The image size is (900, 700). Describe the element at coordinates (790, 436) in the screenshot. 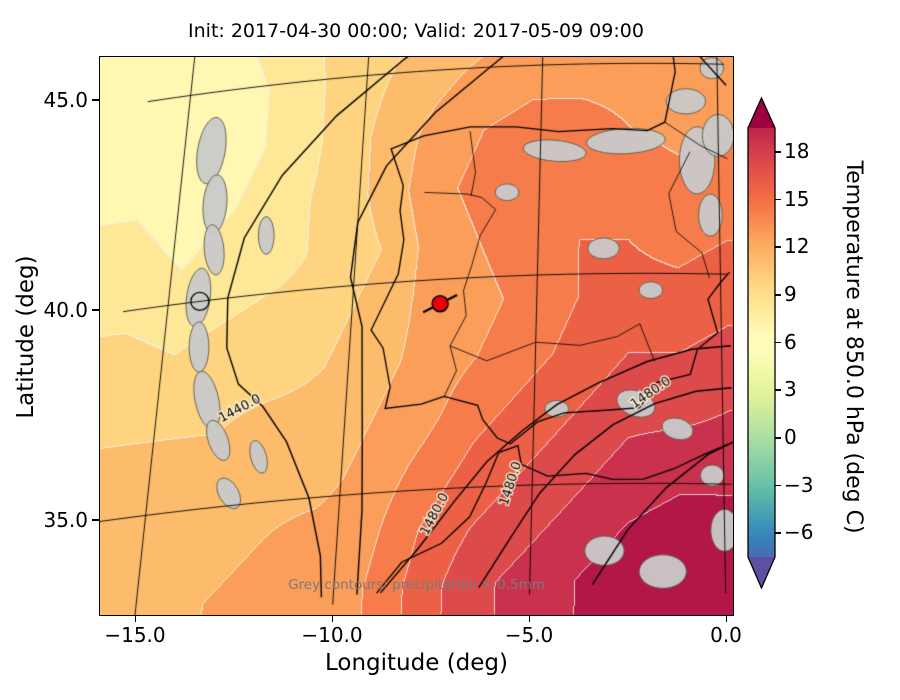

I see `colorbar-tick-label: 0` at that location.